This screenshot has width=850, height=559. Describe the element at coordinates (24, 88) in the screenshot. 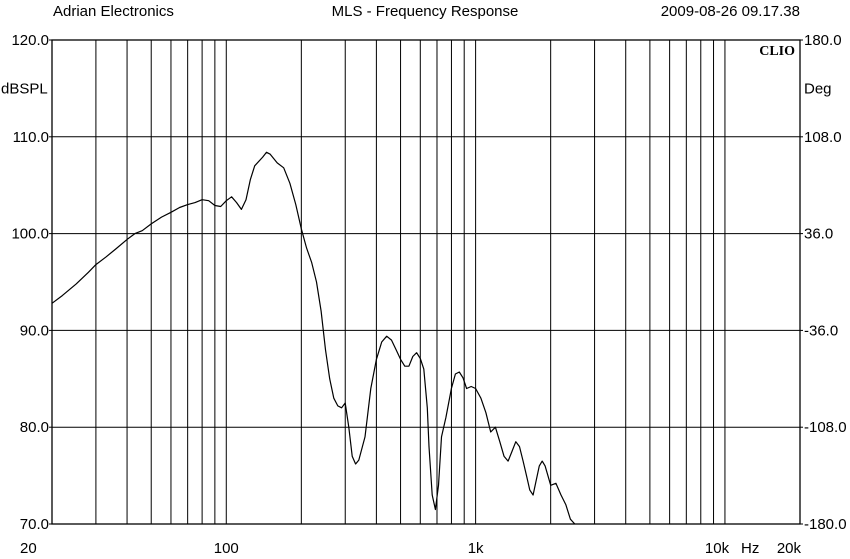

I see `y-axis-label: dBSPL` at that location.